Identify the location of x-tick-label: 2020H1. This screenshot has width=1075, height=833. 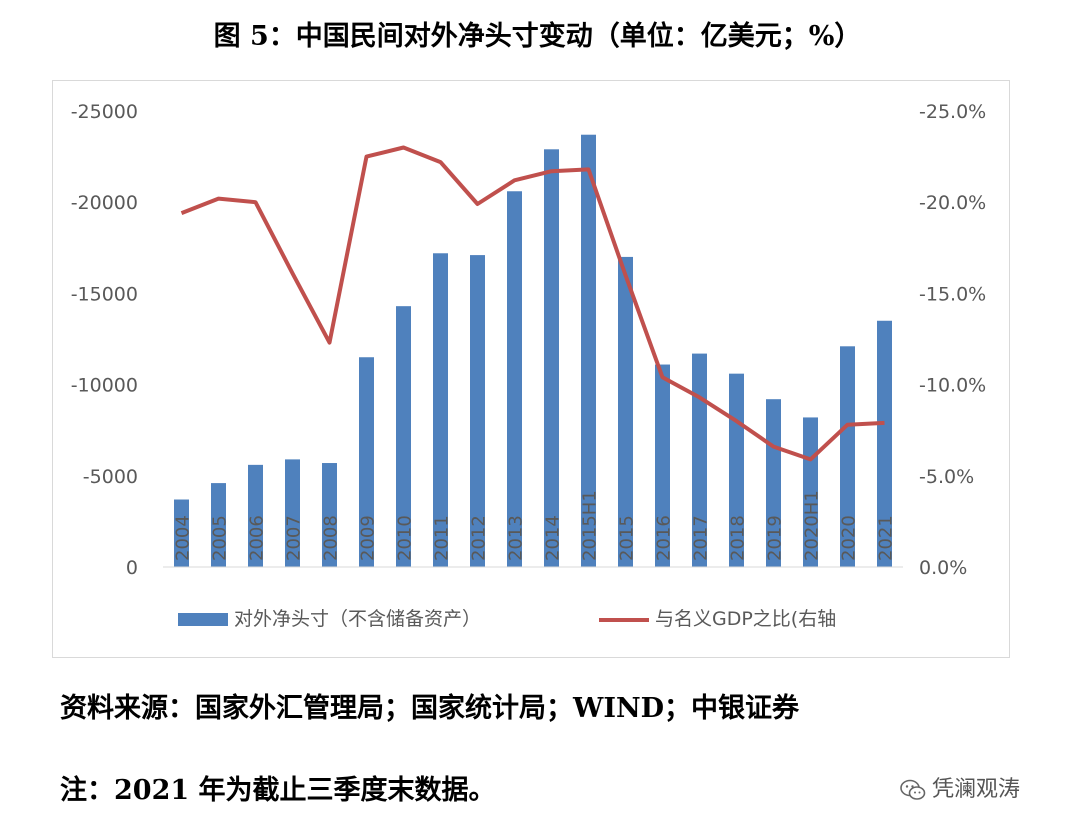
(812, 525).